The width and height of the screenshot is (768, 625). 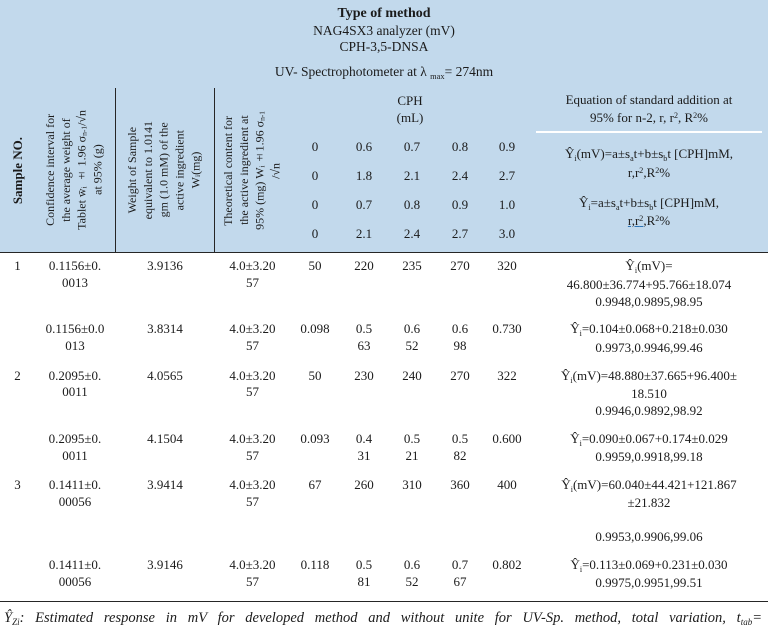 What do you see at coordinates (364, 375) in the screenshot?
I see `row3-cph-1: 230` at bounding box center [364, 375].